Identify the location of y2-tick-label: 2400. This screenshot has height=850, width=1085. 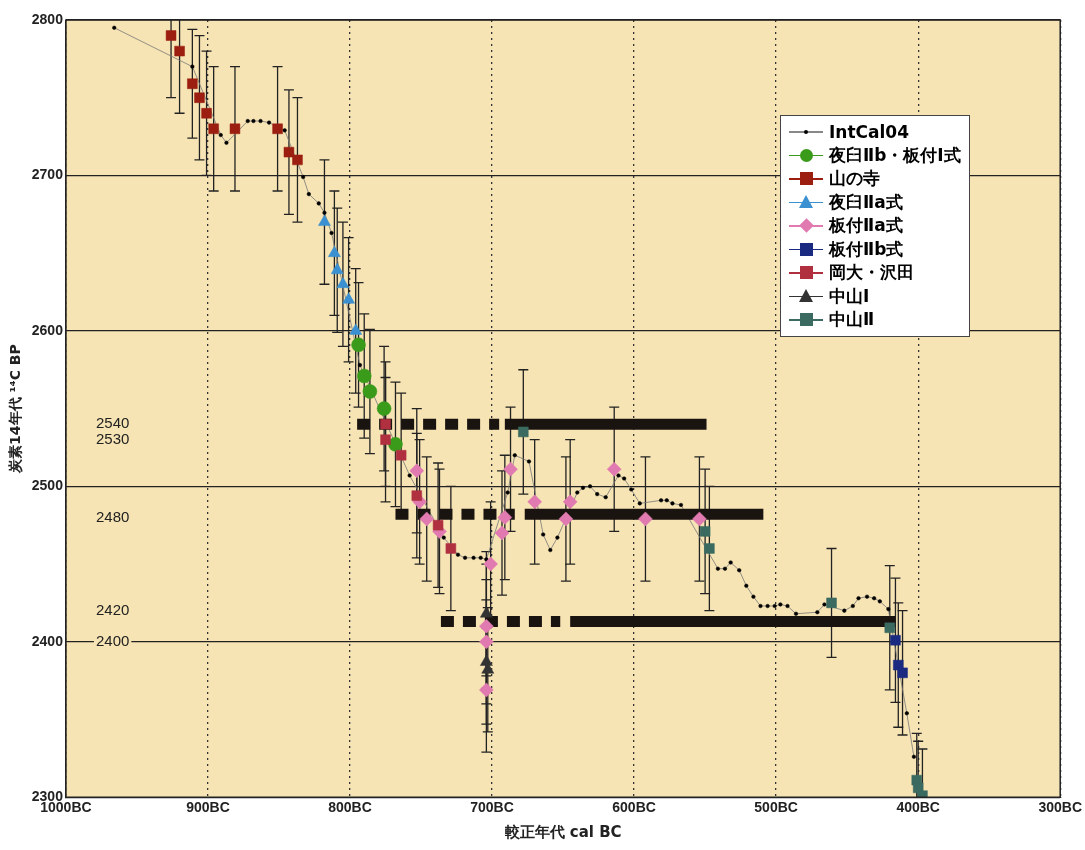
(112, 640).